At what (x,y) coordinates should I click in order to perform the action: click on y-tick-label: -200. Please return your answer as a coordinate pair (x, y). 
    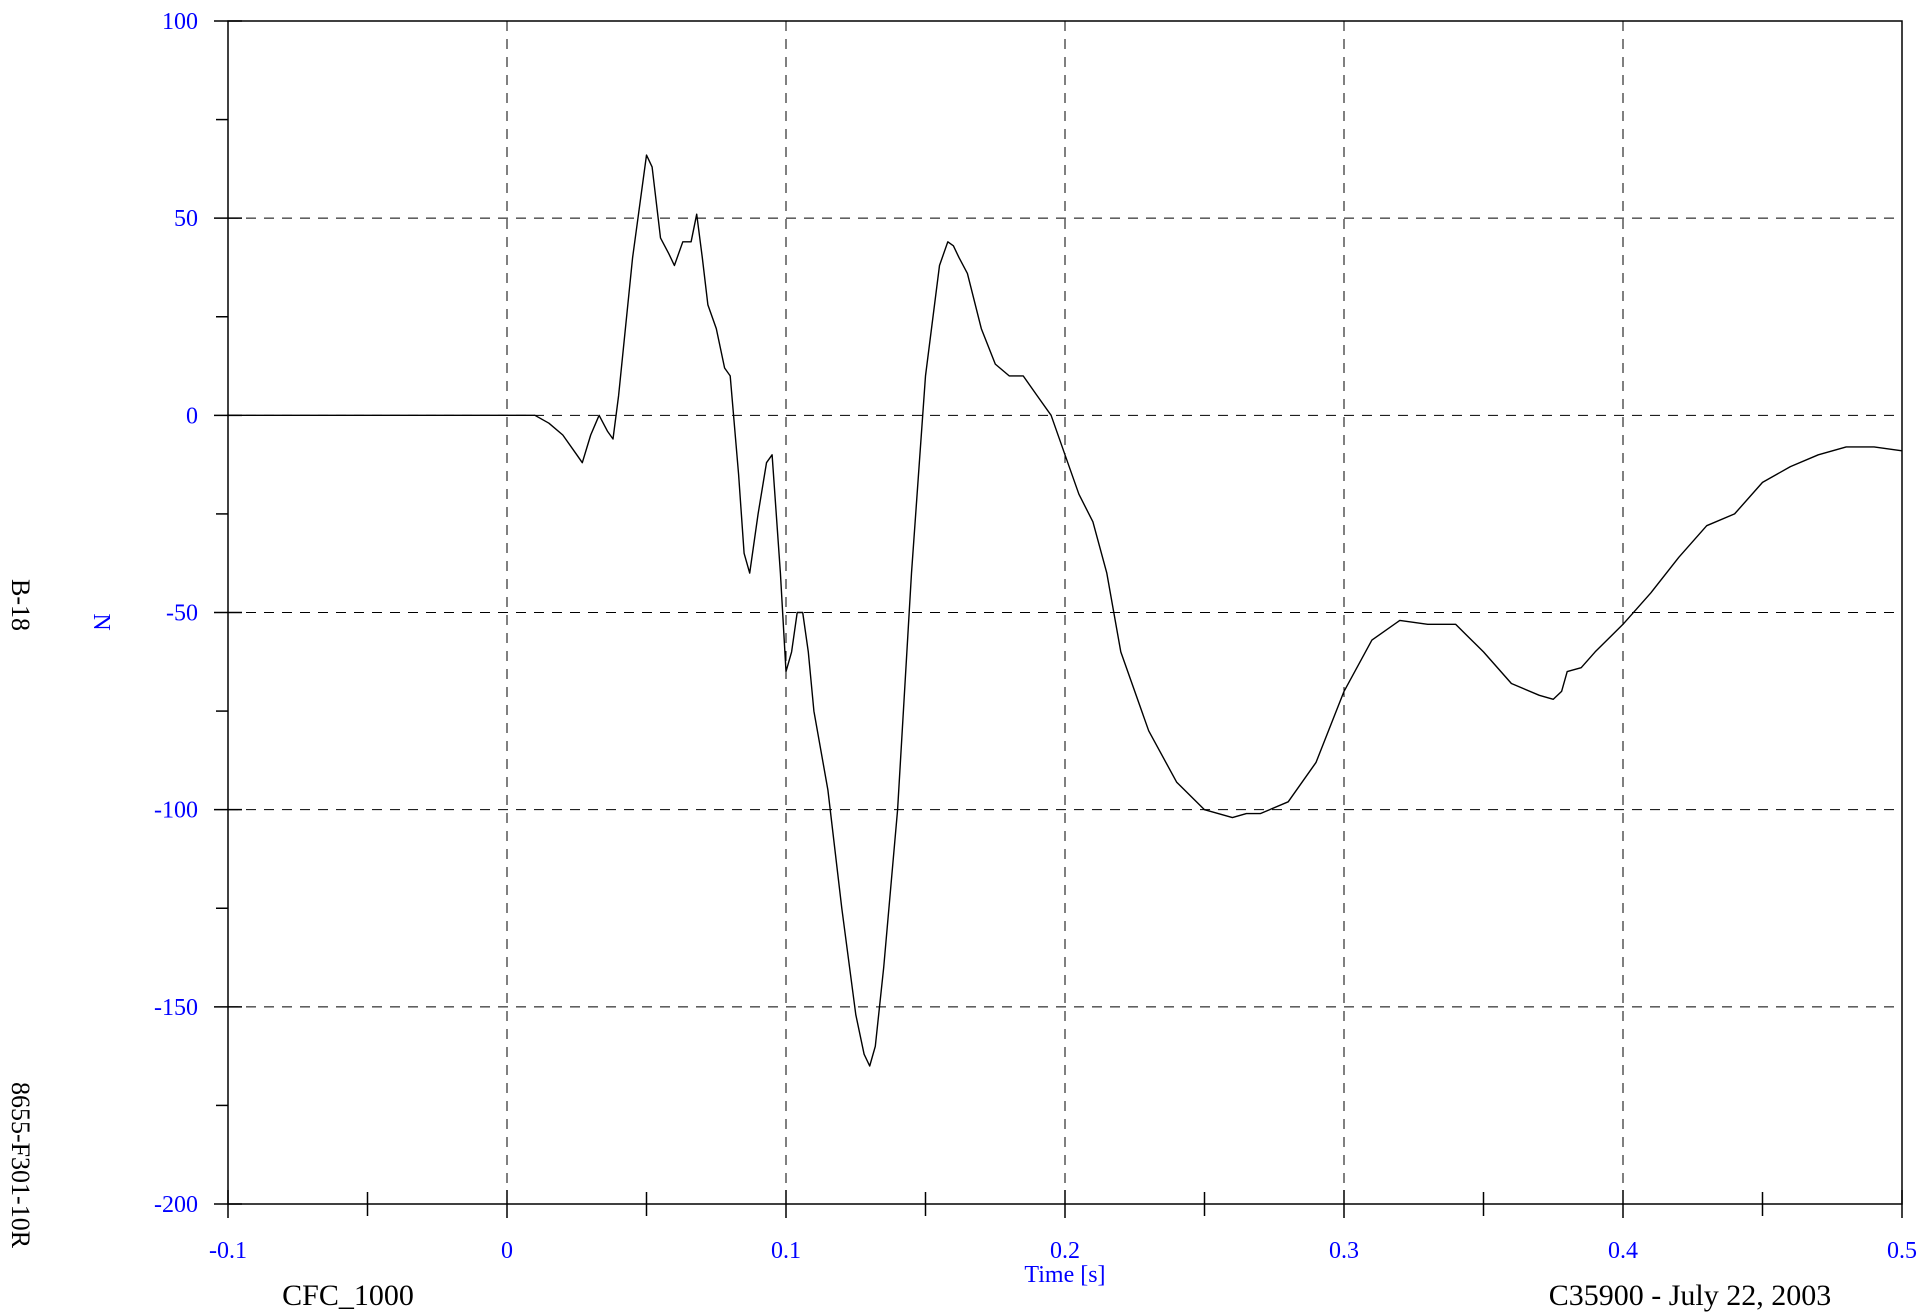
    Looking at the image, I should click on (176, 1205).